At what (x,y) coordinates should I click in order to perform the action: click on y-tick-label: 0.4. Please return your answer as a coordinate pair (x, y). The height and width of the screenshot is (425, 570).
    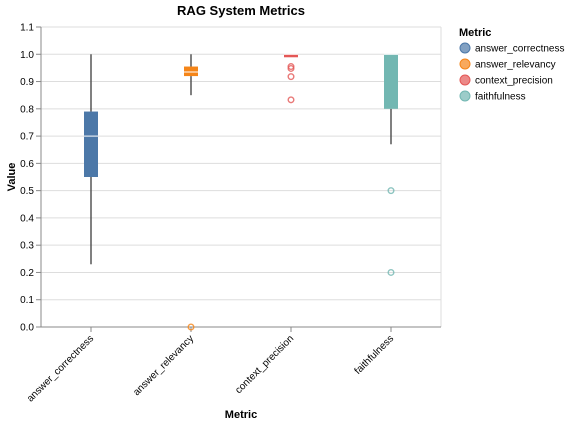
    Looking at the image, I should click on (27, 218).